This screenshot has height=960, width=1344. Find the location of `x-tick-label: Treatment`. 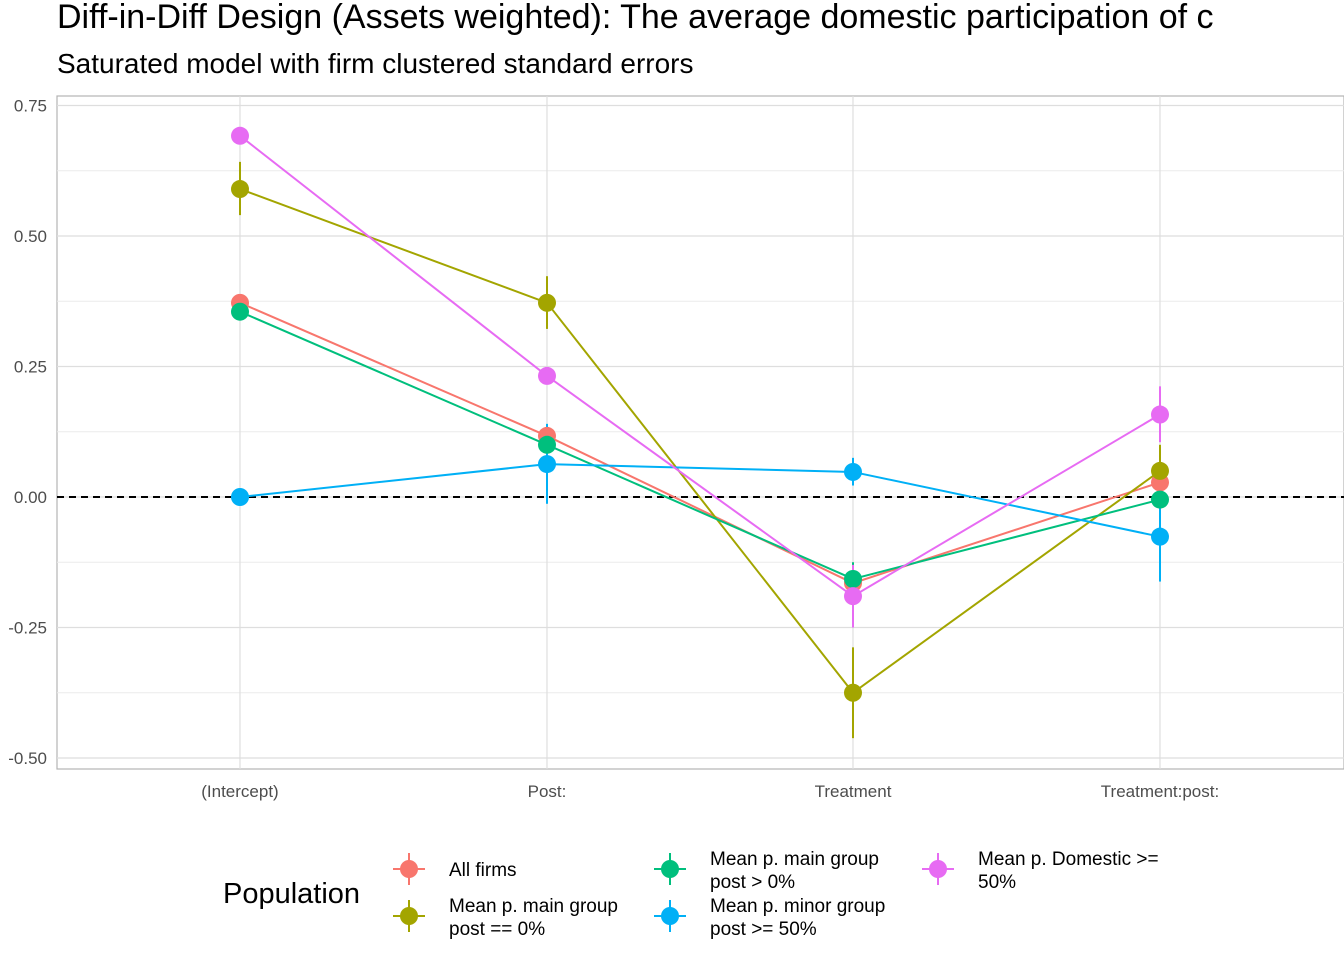

x-tick-label: Treatment is located at coordinates (853, 791).